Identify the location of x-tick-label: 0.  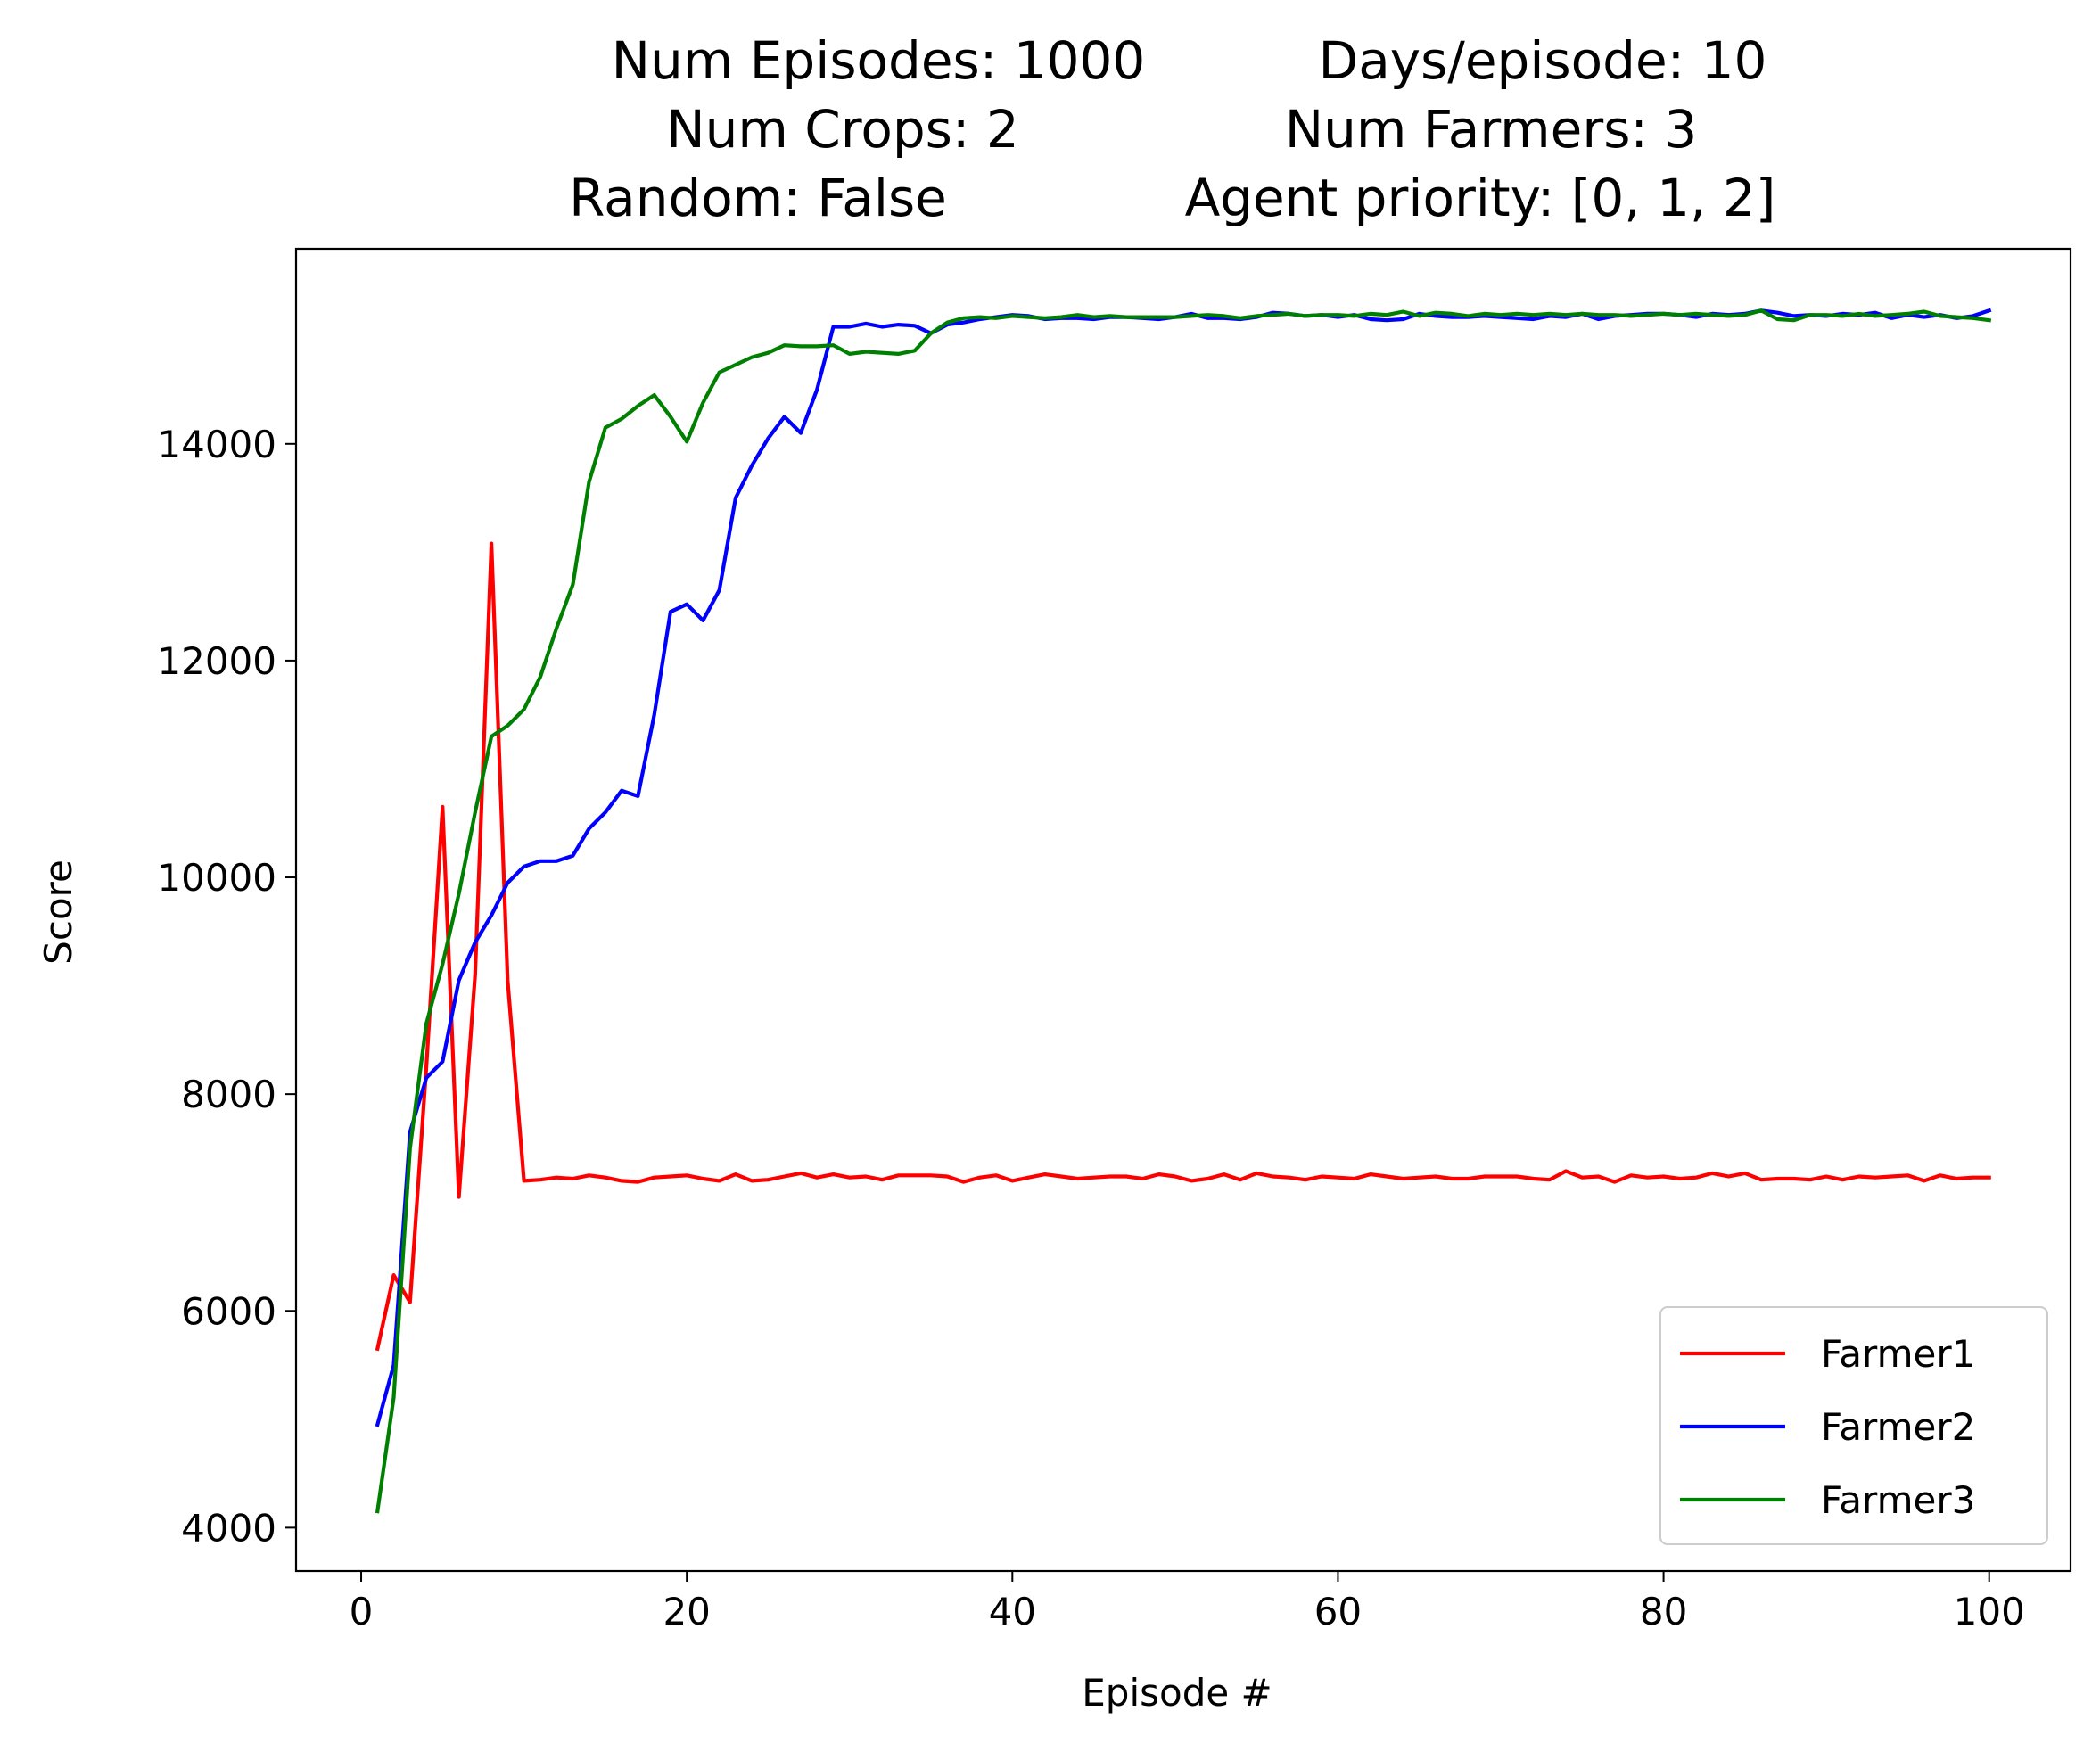
(362, 1611).